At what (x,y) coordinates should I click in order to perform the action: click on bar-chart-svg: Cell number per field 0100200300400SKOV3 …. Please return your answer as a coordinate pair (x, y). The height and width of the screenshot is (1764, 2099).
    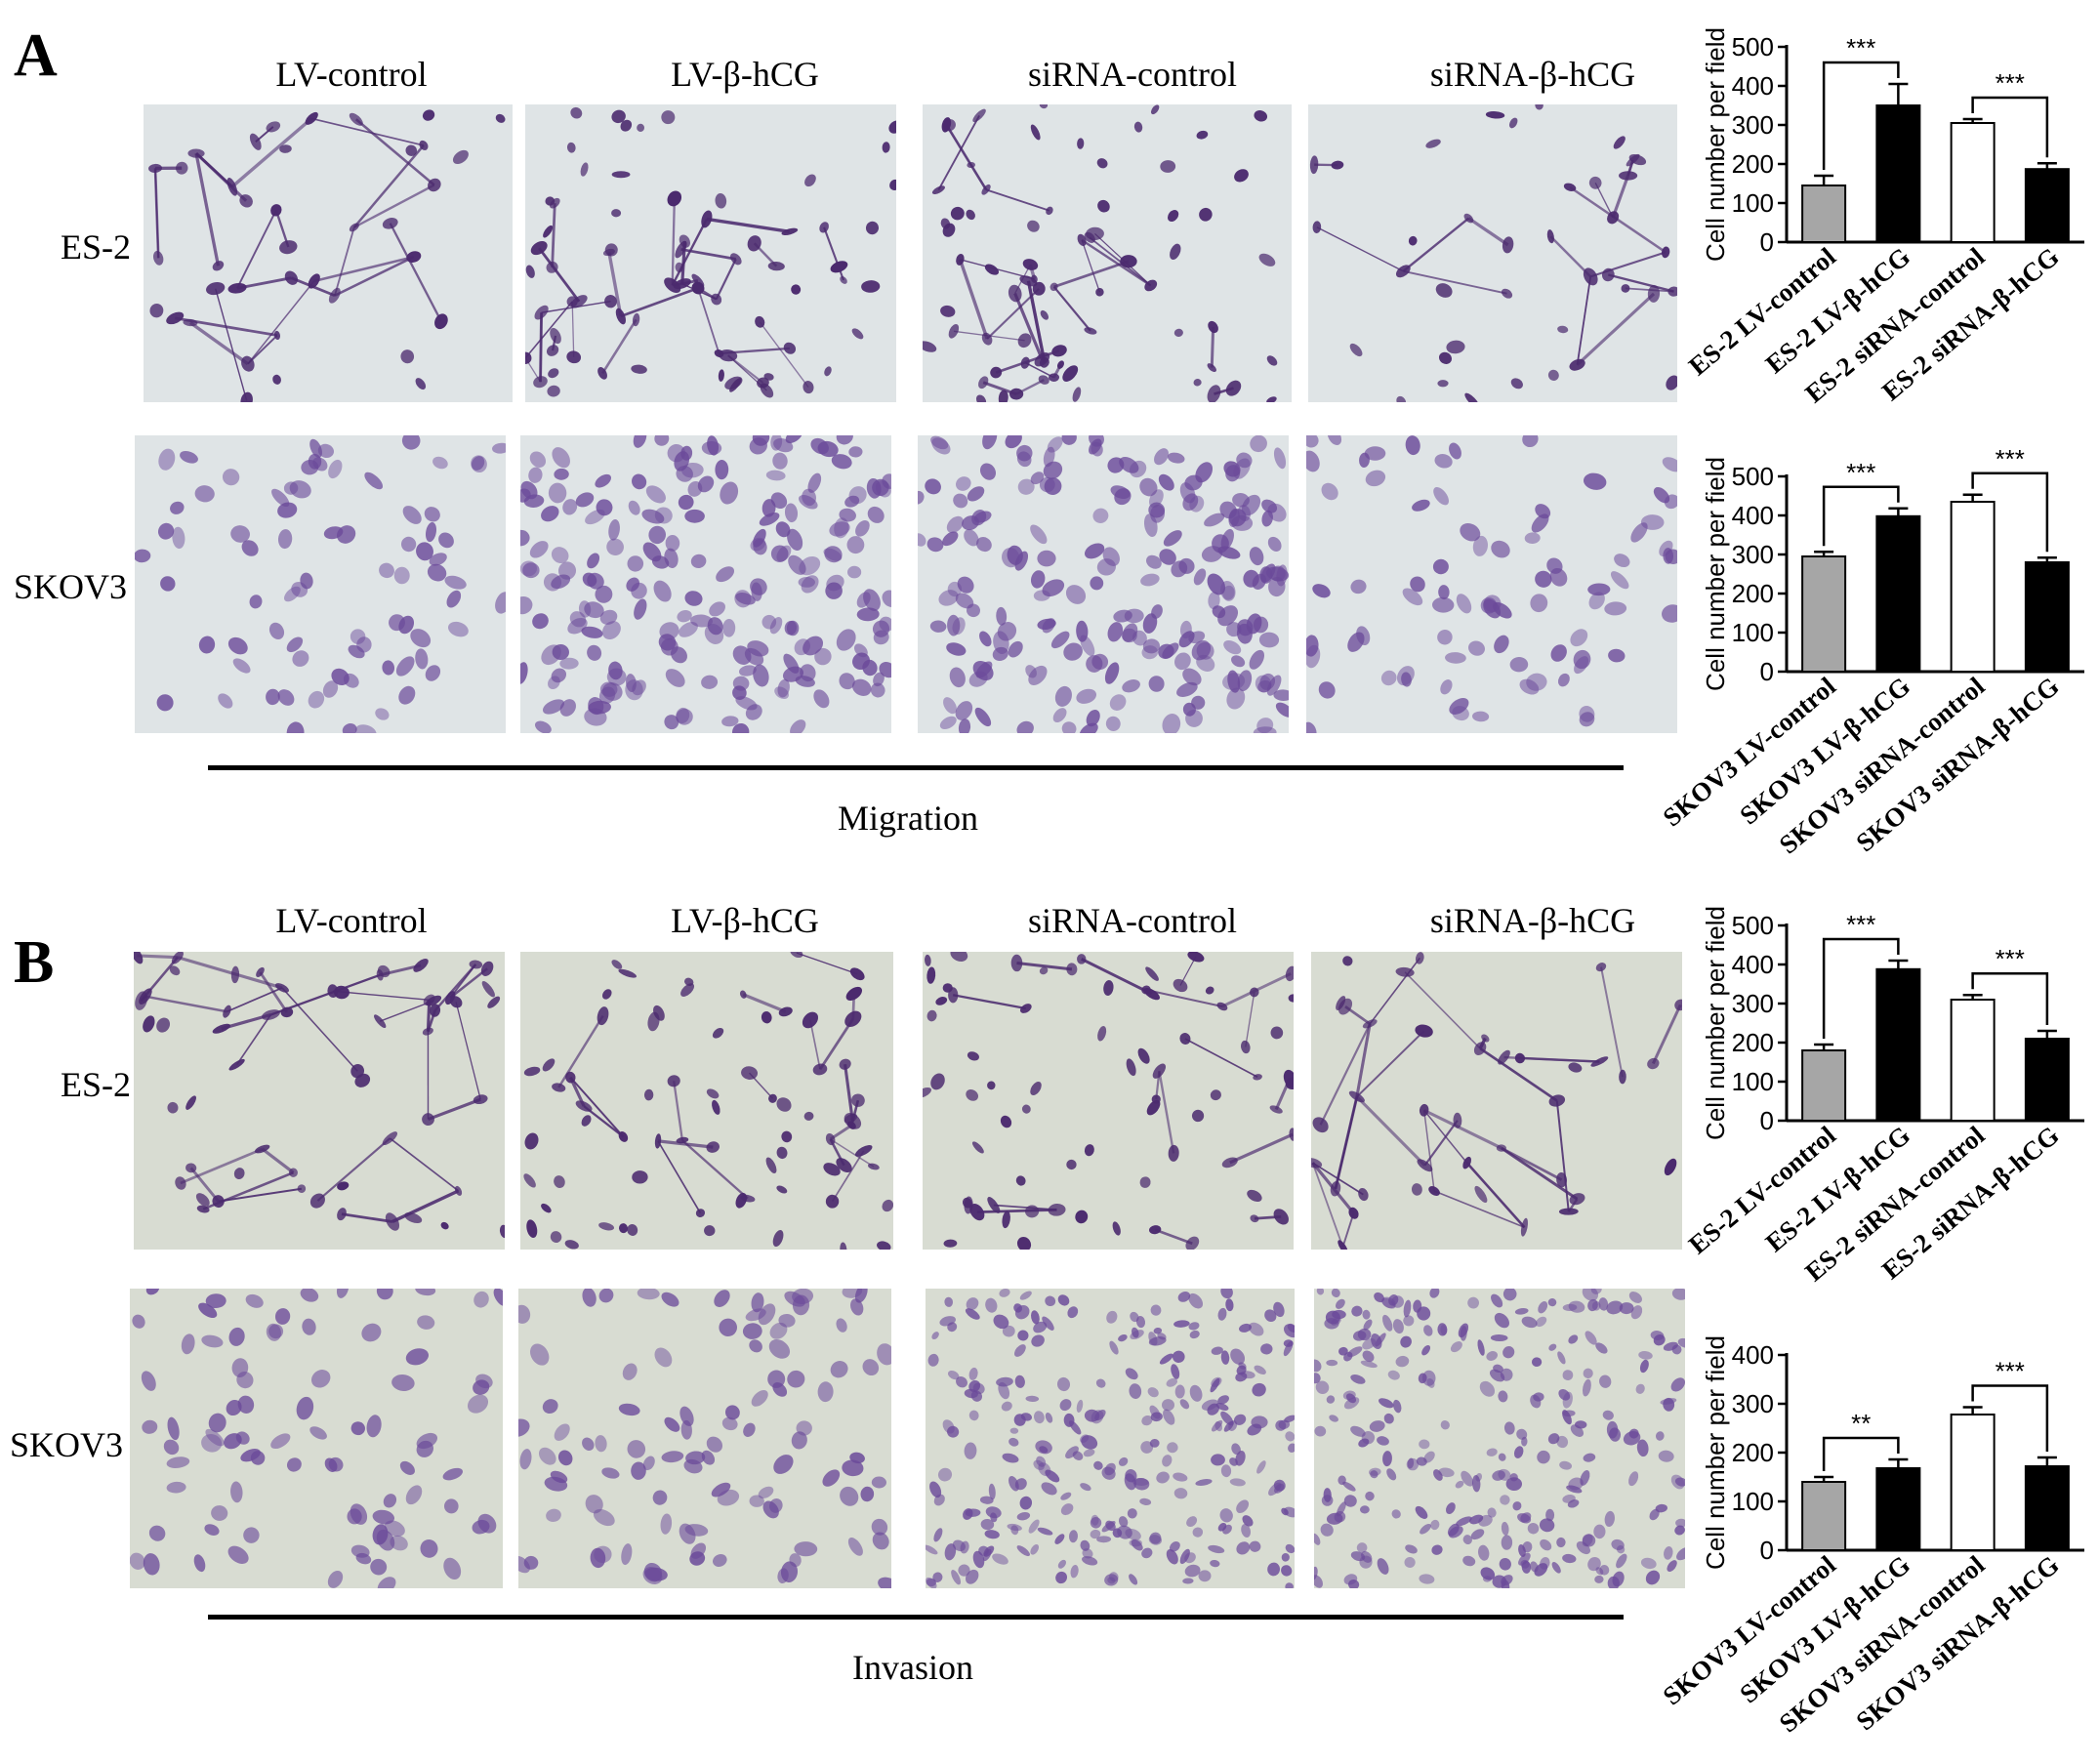
    Looking at the image, I should click on (1871, 1536).